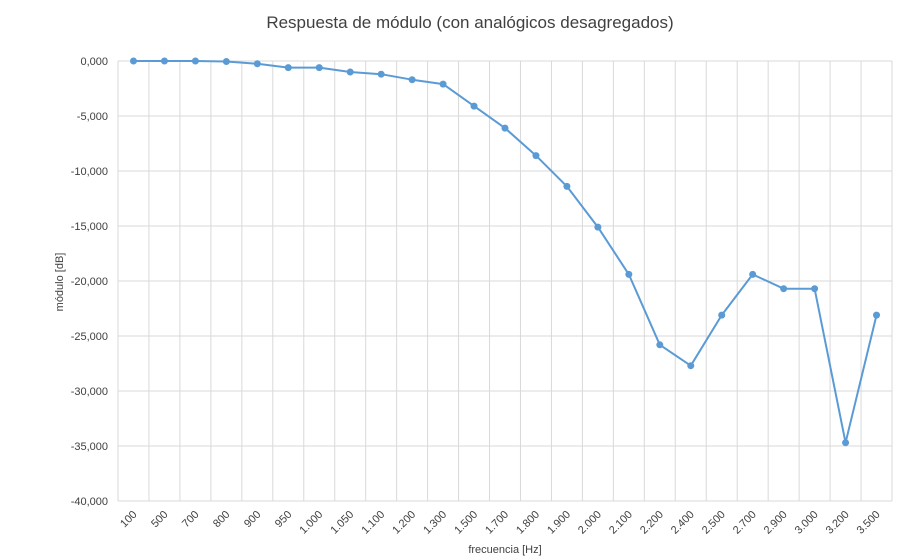 The height and width of the screenshot is (560, 922). I want to click on x-tick-label: 100, so click(128, 519).